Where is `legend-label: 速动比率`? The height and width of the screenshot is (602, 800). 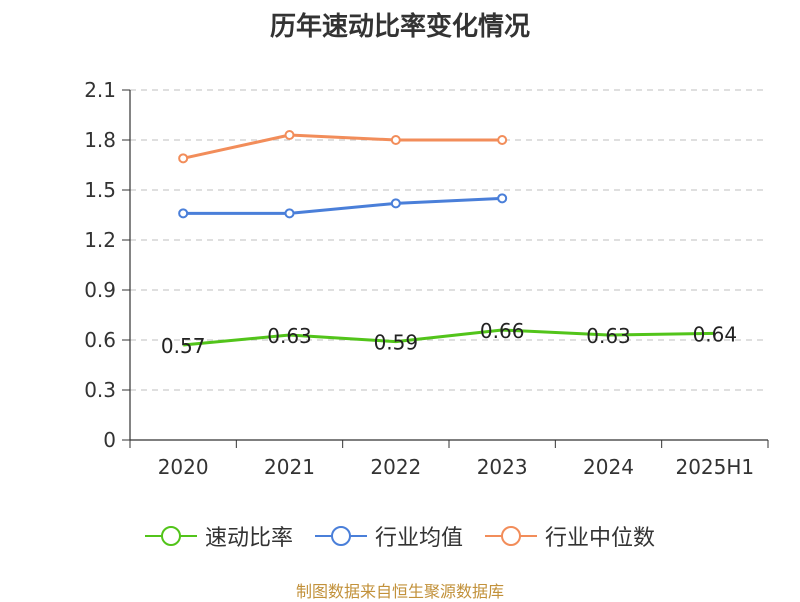
legend-label: 速动比率 is located at coordinates (248, 538).